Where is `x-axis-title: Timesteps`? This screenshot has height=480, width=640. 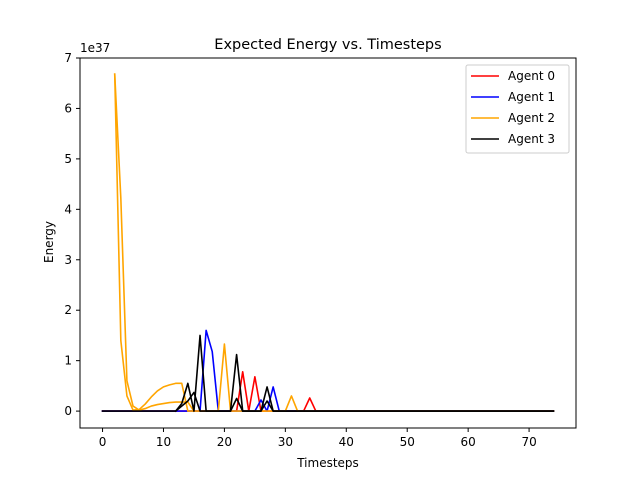
x-axis-title: Timesteps is located at coordinates (327, 463).